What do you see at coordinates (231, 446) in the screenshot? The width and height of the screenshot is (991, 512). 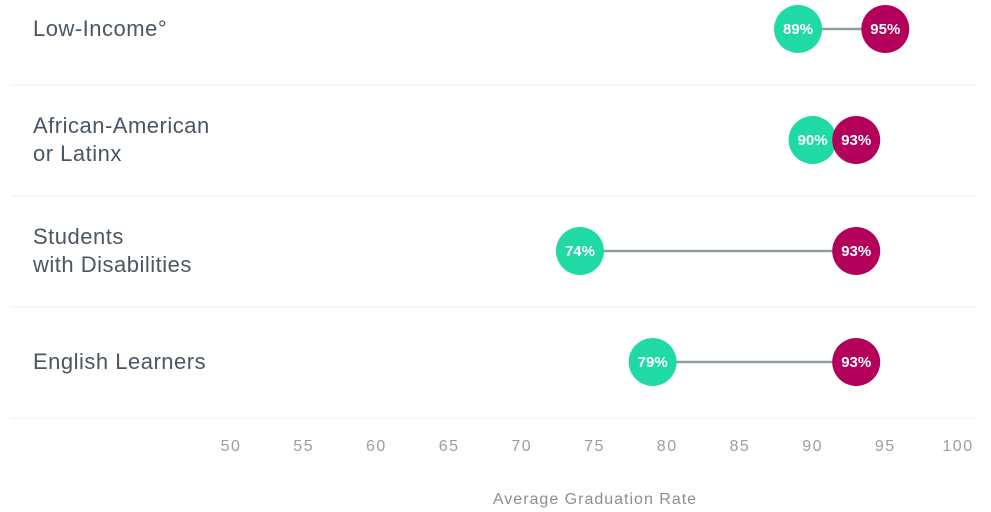 I see `x-tick-label: 50` at bounding box center [231, 446].